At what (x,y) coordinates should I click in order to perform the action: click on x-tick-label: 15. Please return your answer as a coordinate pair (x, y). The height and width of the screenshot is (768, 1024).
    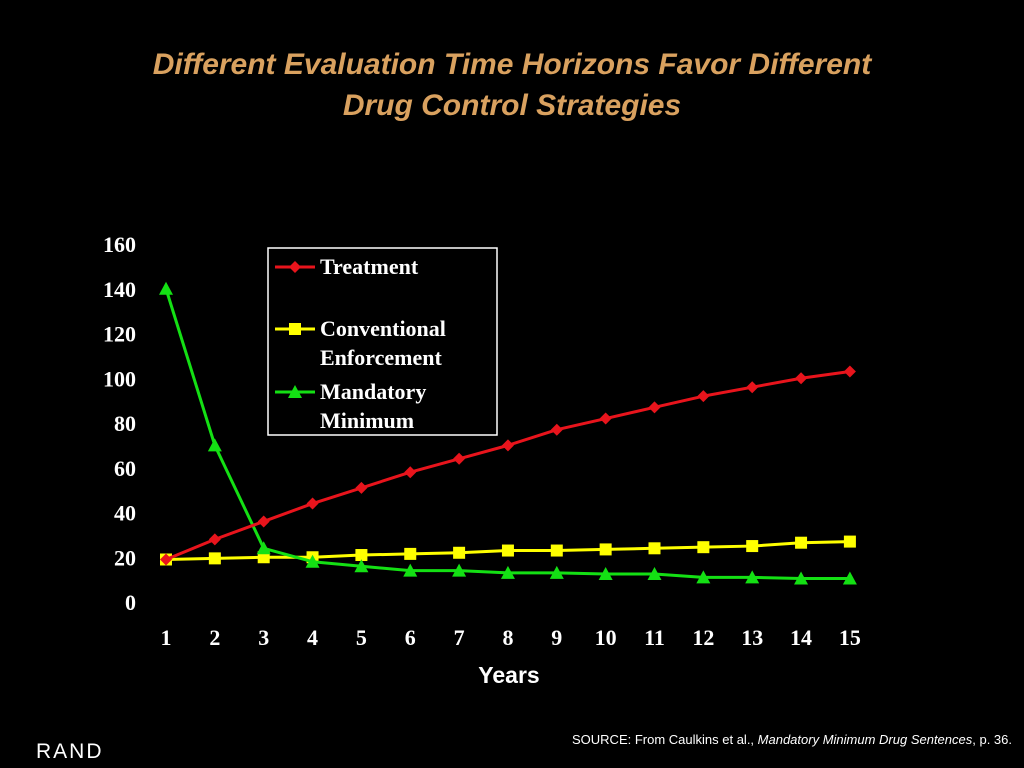
    Looking at the image, I should click on (850, 637).